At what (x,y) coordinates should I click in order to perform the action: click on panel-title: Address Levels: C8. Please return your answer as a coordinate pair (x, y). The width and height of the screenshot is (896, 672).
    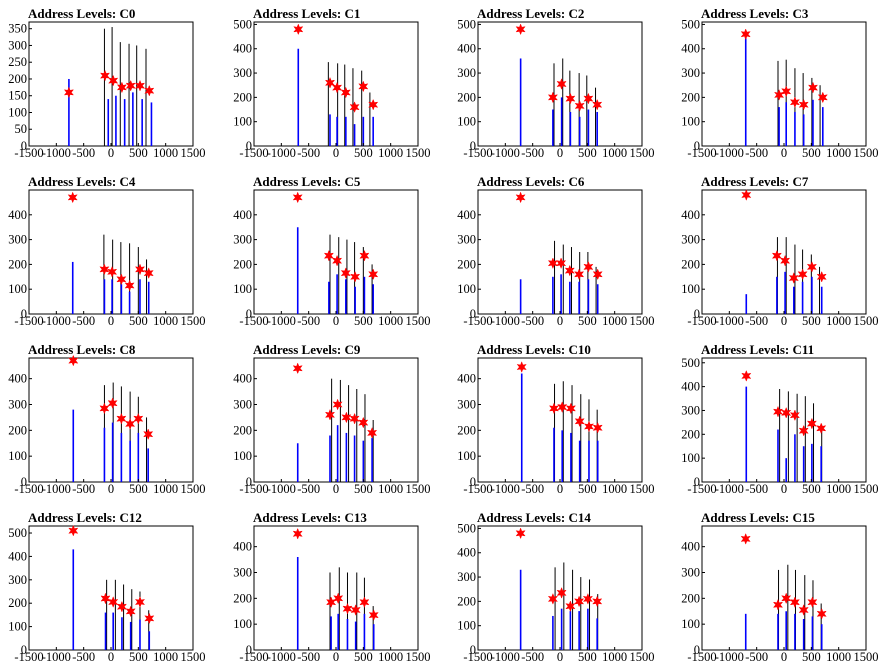
    Looking at the image, I should click on (82, 349).